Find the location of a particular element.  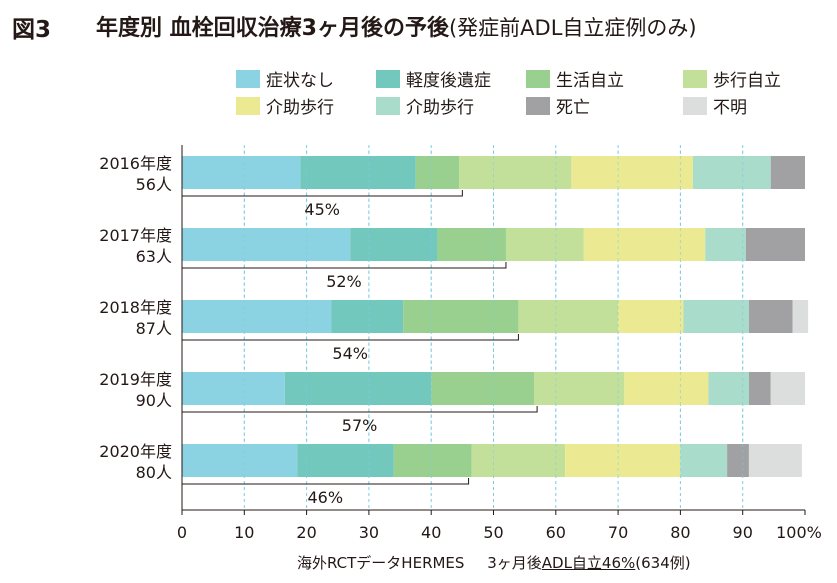

x-tick-label: 10 is located at coordinates (244, 532).